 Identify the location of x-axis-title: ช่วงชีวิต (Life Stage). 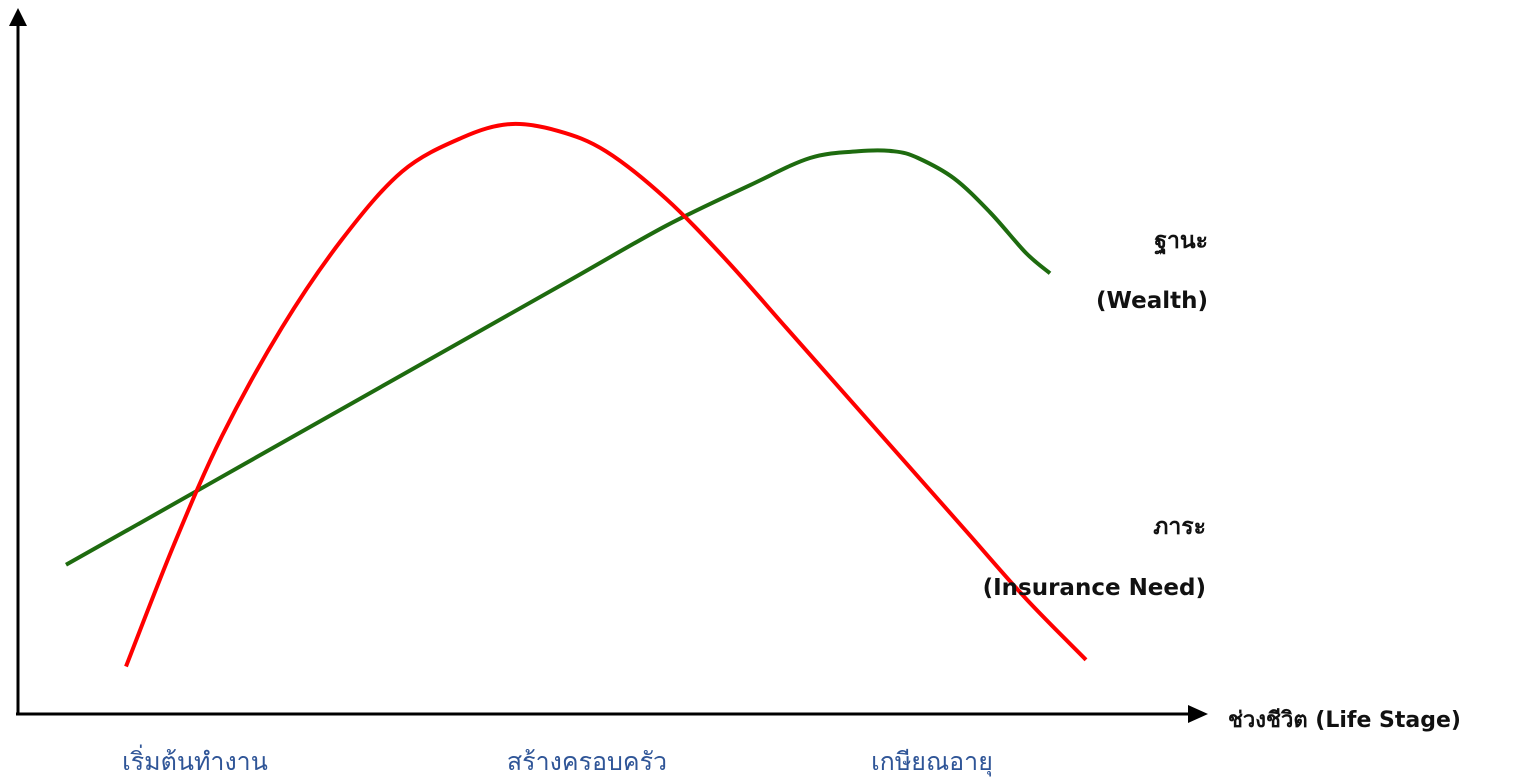
(1344, 720).